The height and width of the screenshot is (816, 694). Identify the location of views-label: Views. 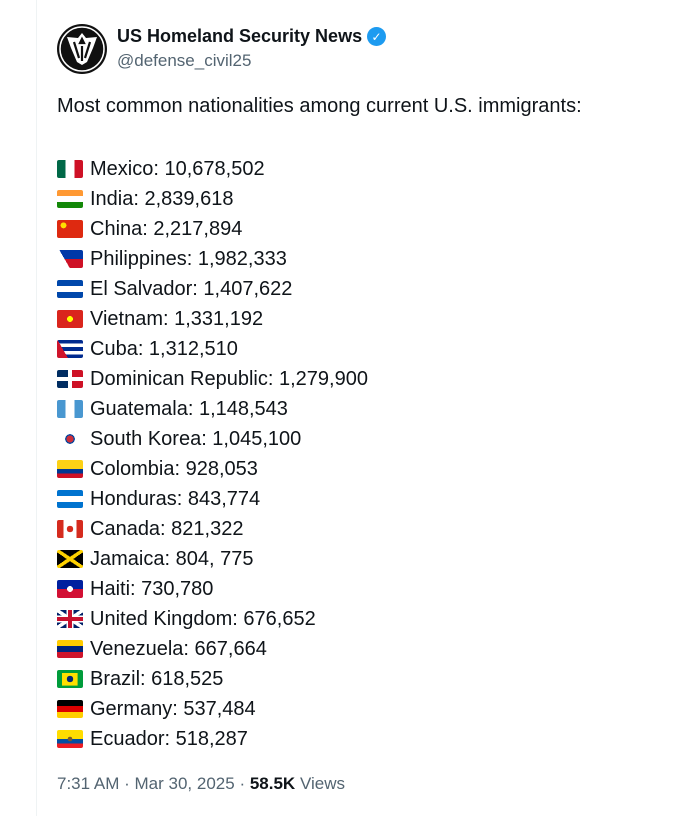
(322, 783).